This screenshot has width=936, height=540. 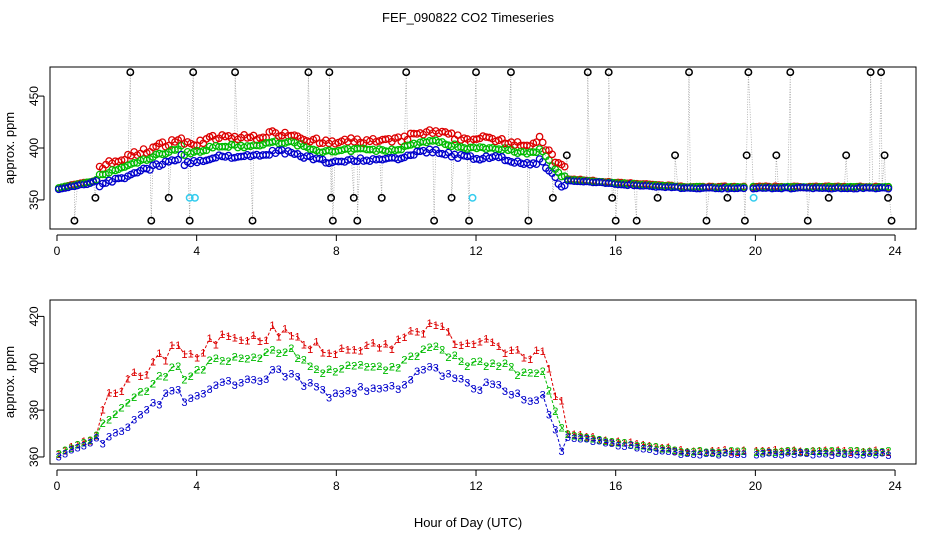 I want to click on bottom-panel-x-tick-label: 8, so click(x=336, y=486).